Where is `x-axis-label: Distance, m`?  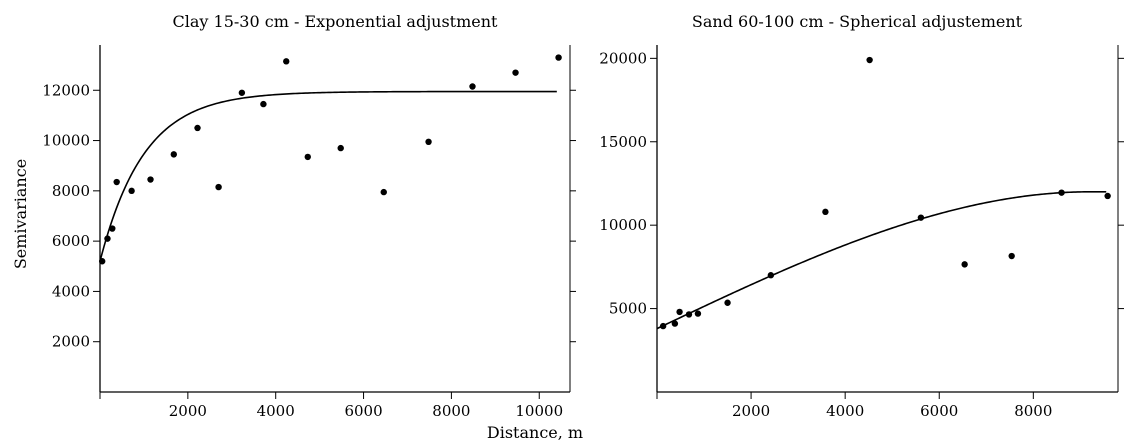 x-axis-label: Distance, m is located at coordinates (535, 432).